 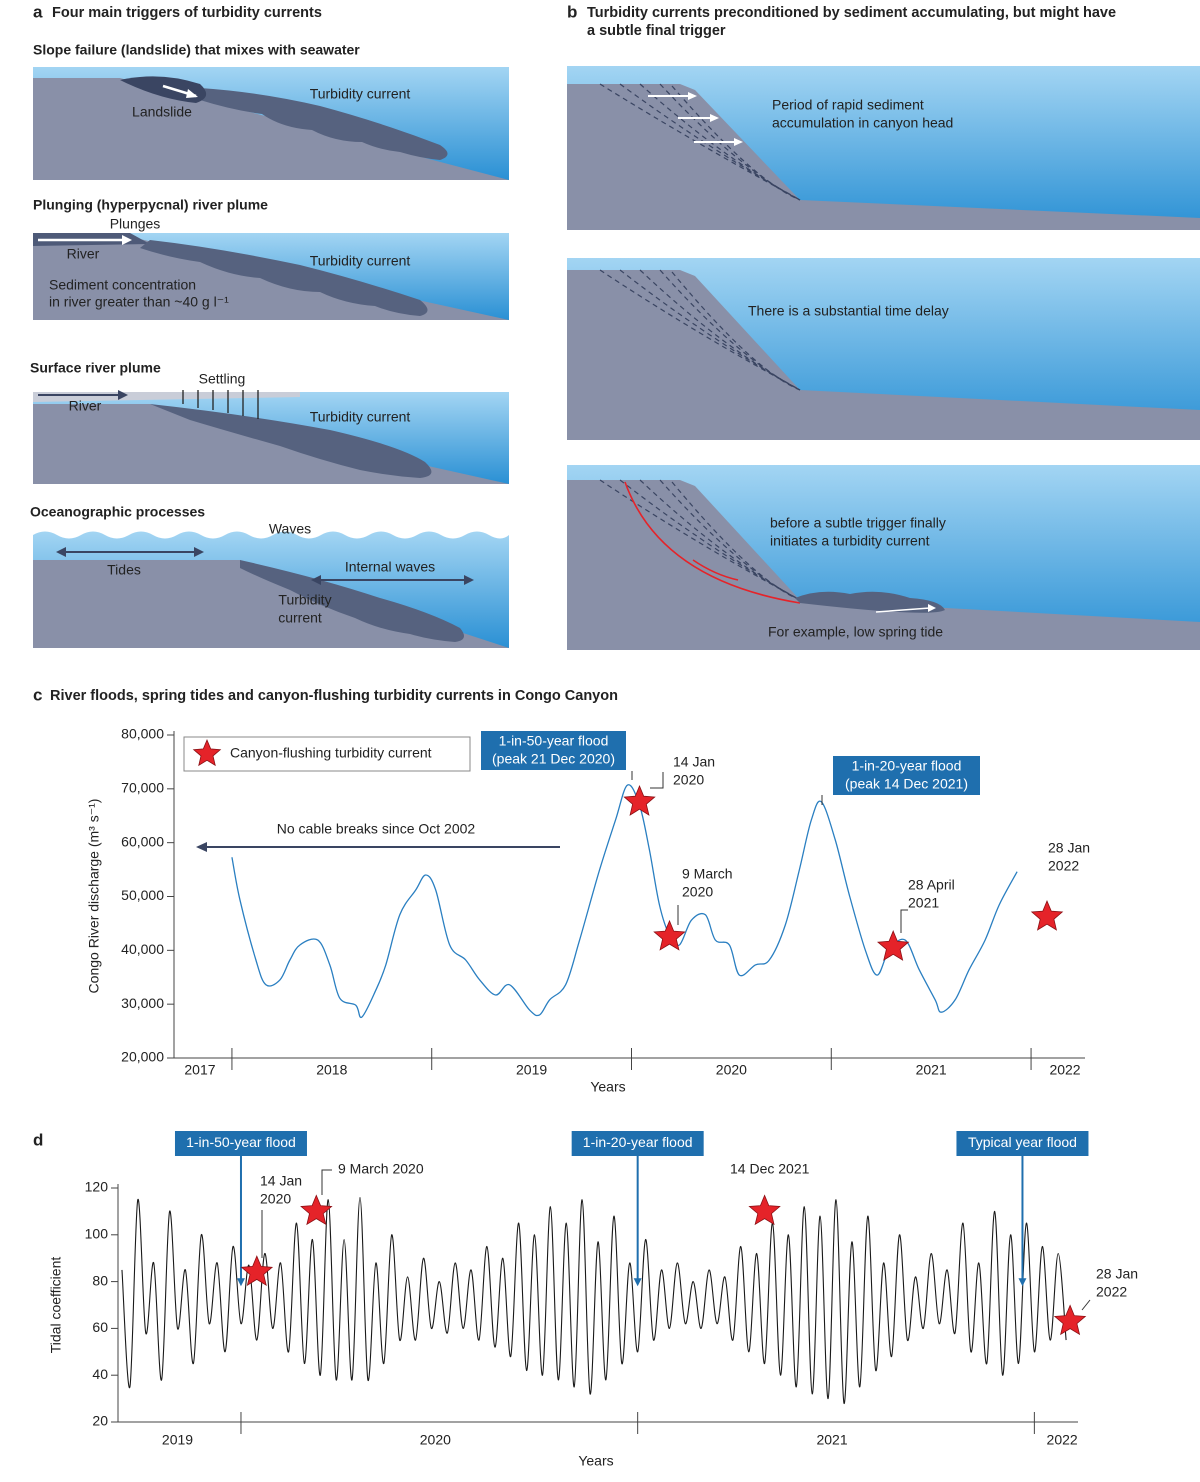 I want to click on legend-star, so click(x=207, y=752).